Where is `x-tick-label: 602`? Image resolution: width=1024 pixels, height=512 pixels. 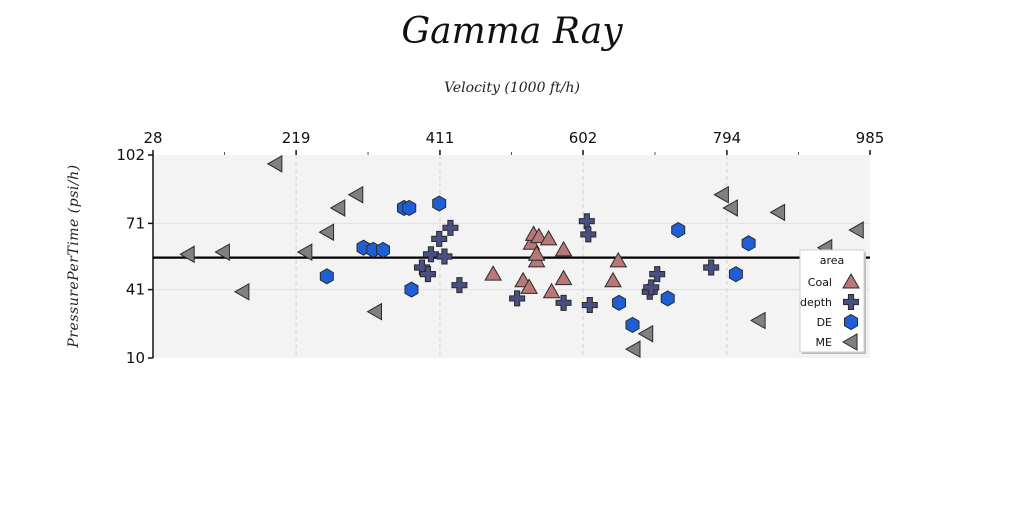
x-tick-label: 602 is located at coordinates (583, 138).